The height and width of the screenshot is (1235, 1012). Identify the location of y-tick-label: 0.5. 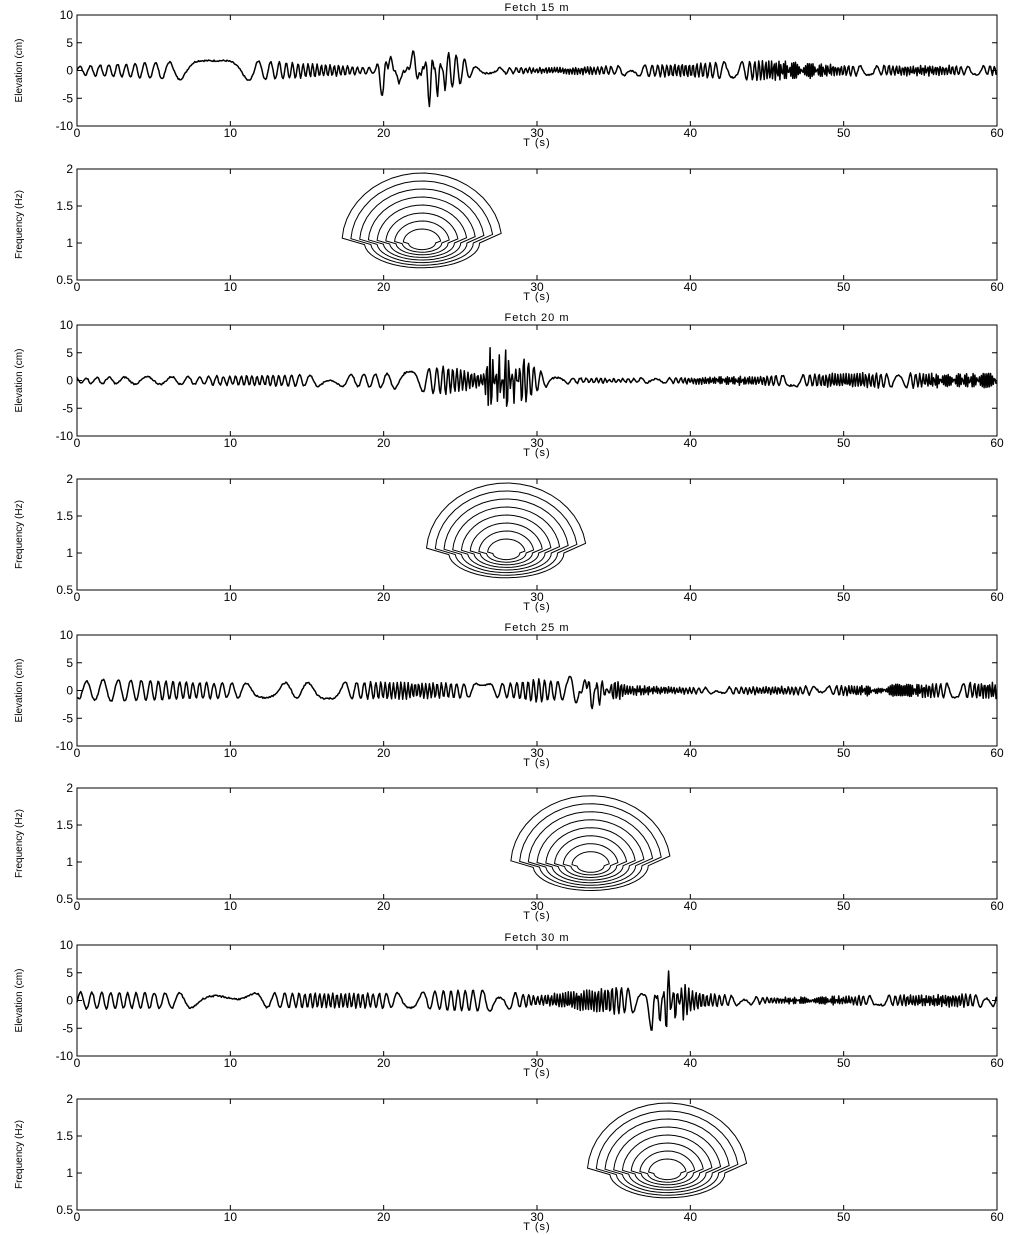
(64, 590).